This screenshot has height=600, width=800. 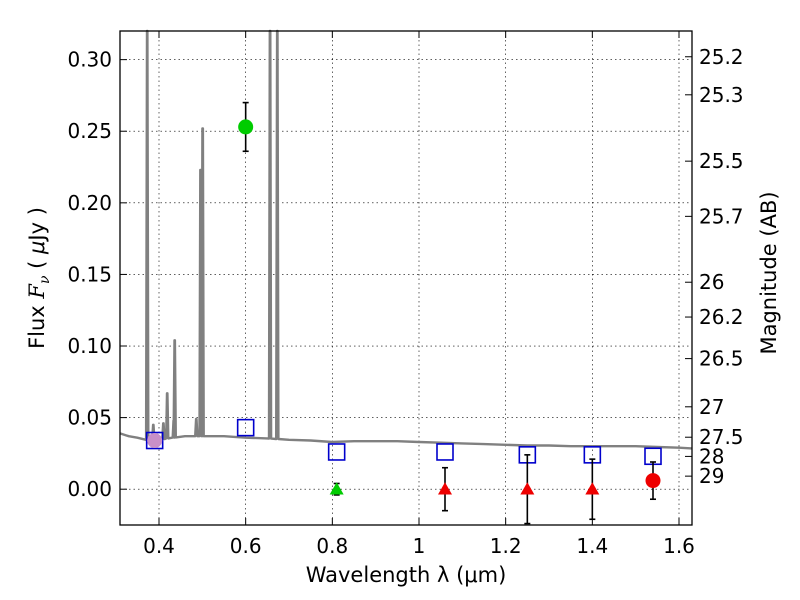 I want to click on y-axis-title-subscript: ν, so click(x=45, y=279).